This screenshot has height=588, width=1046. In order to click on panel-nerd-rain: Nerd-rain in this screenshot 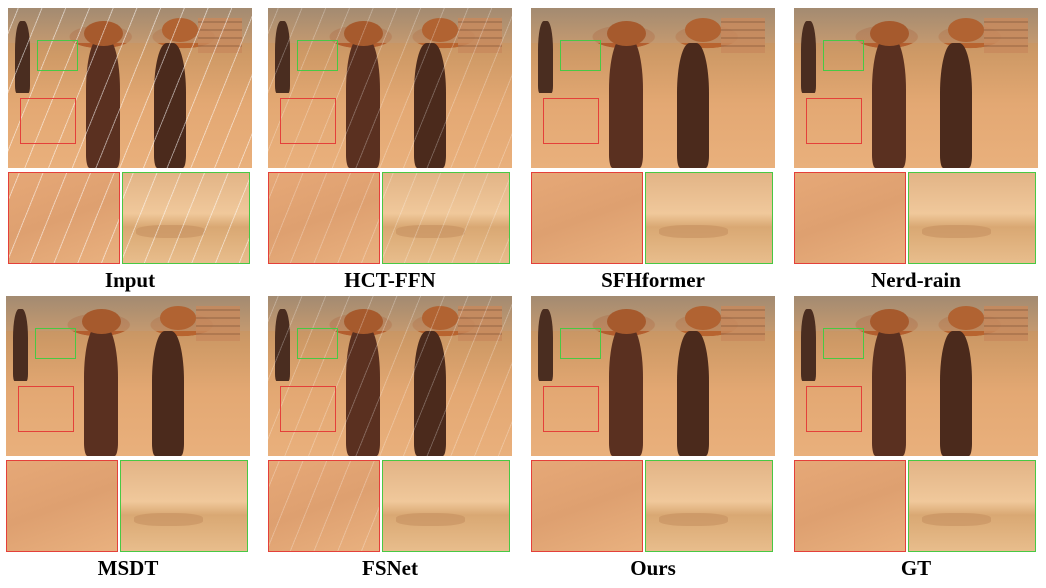, I will do `click(916, 154)`.